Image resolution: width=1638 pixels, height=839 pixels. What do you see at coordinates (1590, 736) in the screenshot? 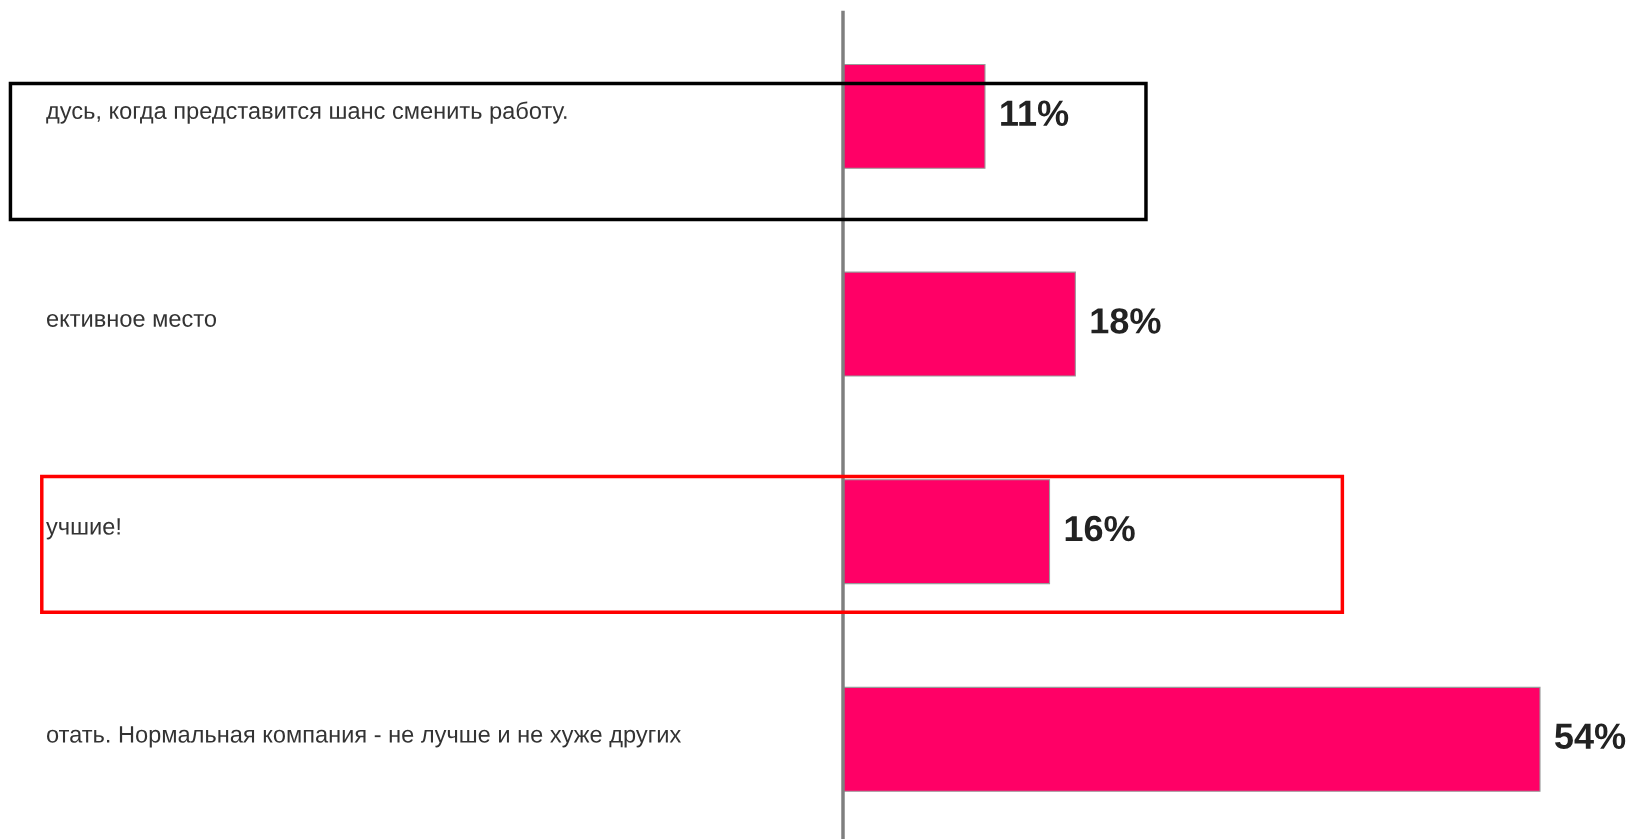
I see `data-label: 54%` at bounding box center [1590, 736].